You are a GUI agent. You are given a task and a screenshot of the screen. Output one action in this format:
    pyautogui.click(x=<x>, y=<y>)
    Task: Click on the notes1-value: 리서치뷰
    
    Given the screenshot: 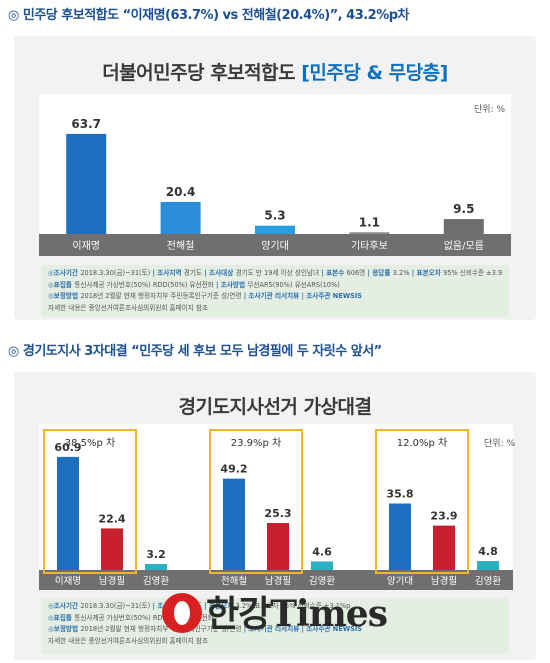 What is the action you would take?
    pyautogui.click(x=287, y=296)
    